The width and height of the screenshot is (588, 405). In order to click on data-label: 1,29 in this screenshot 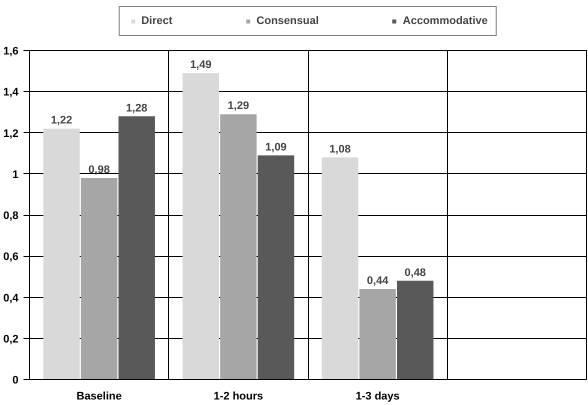, I will do `click(239, 106)`.